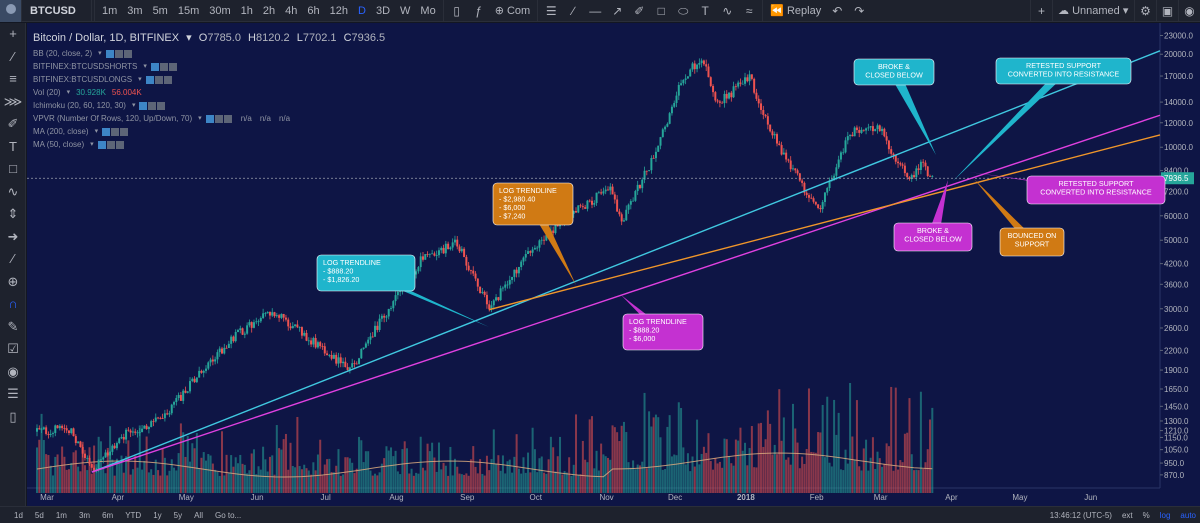 The image size is (1200, 523). Describe the element at coordinates (160, 10) in the screenshot. I see `timeframe-5m: 5m` at that location.